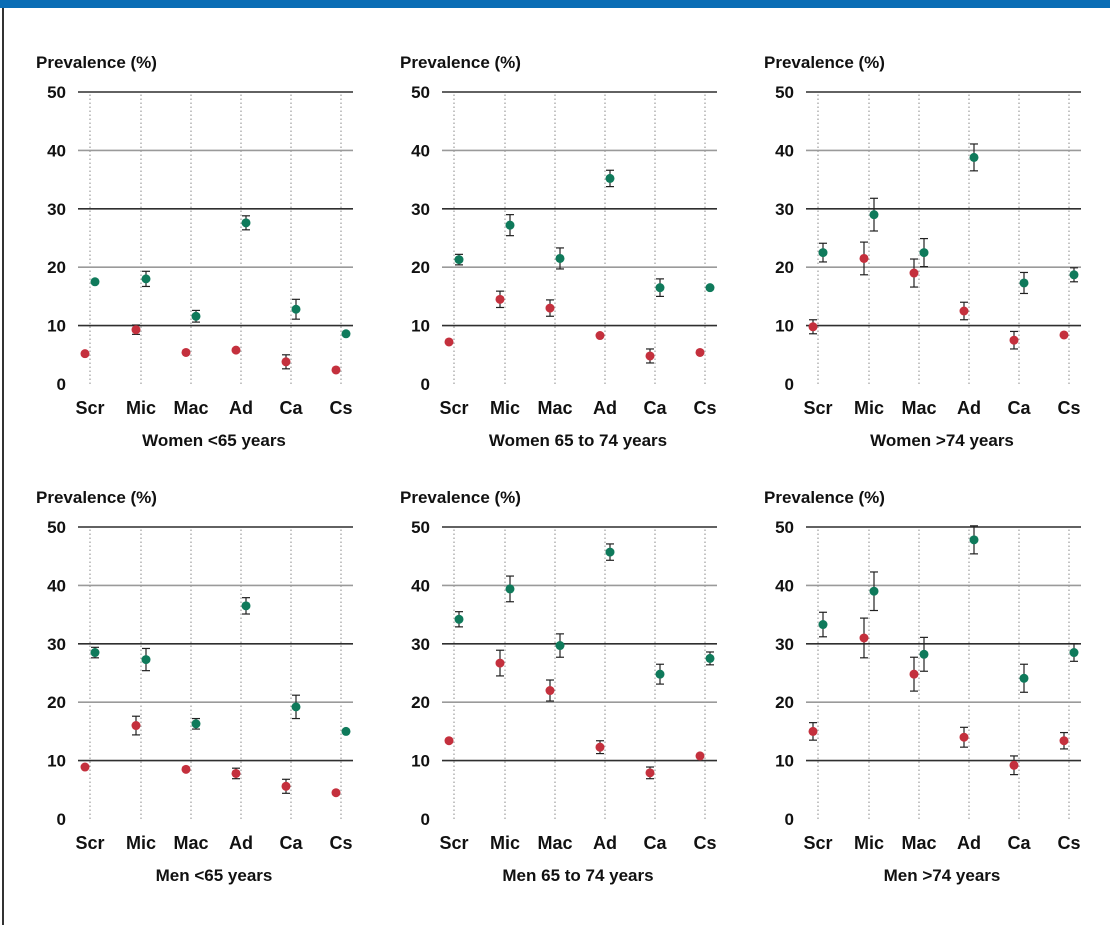  I want to click on y-tick-label: 20, so click(56, 702).